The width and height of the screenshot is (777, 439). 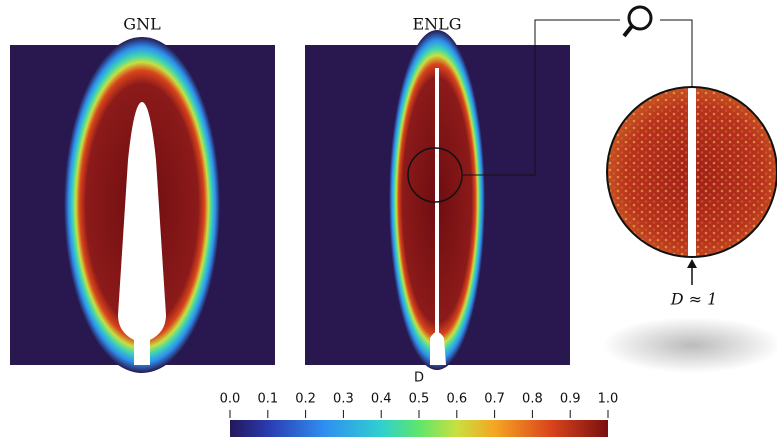 I want to click on arrow, so click(x=692, y=272).